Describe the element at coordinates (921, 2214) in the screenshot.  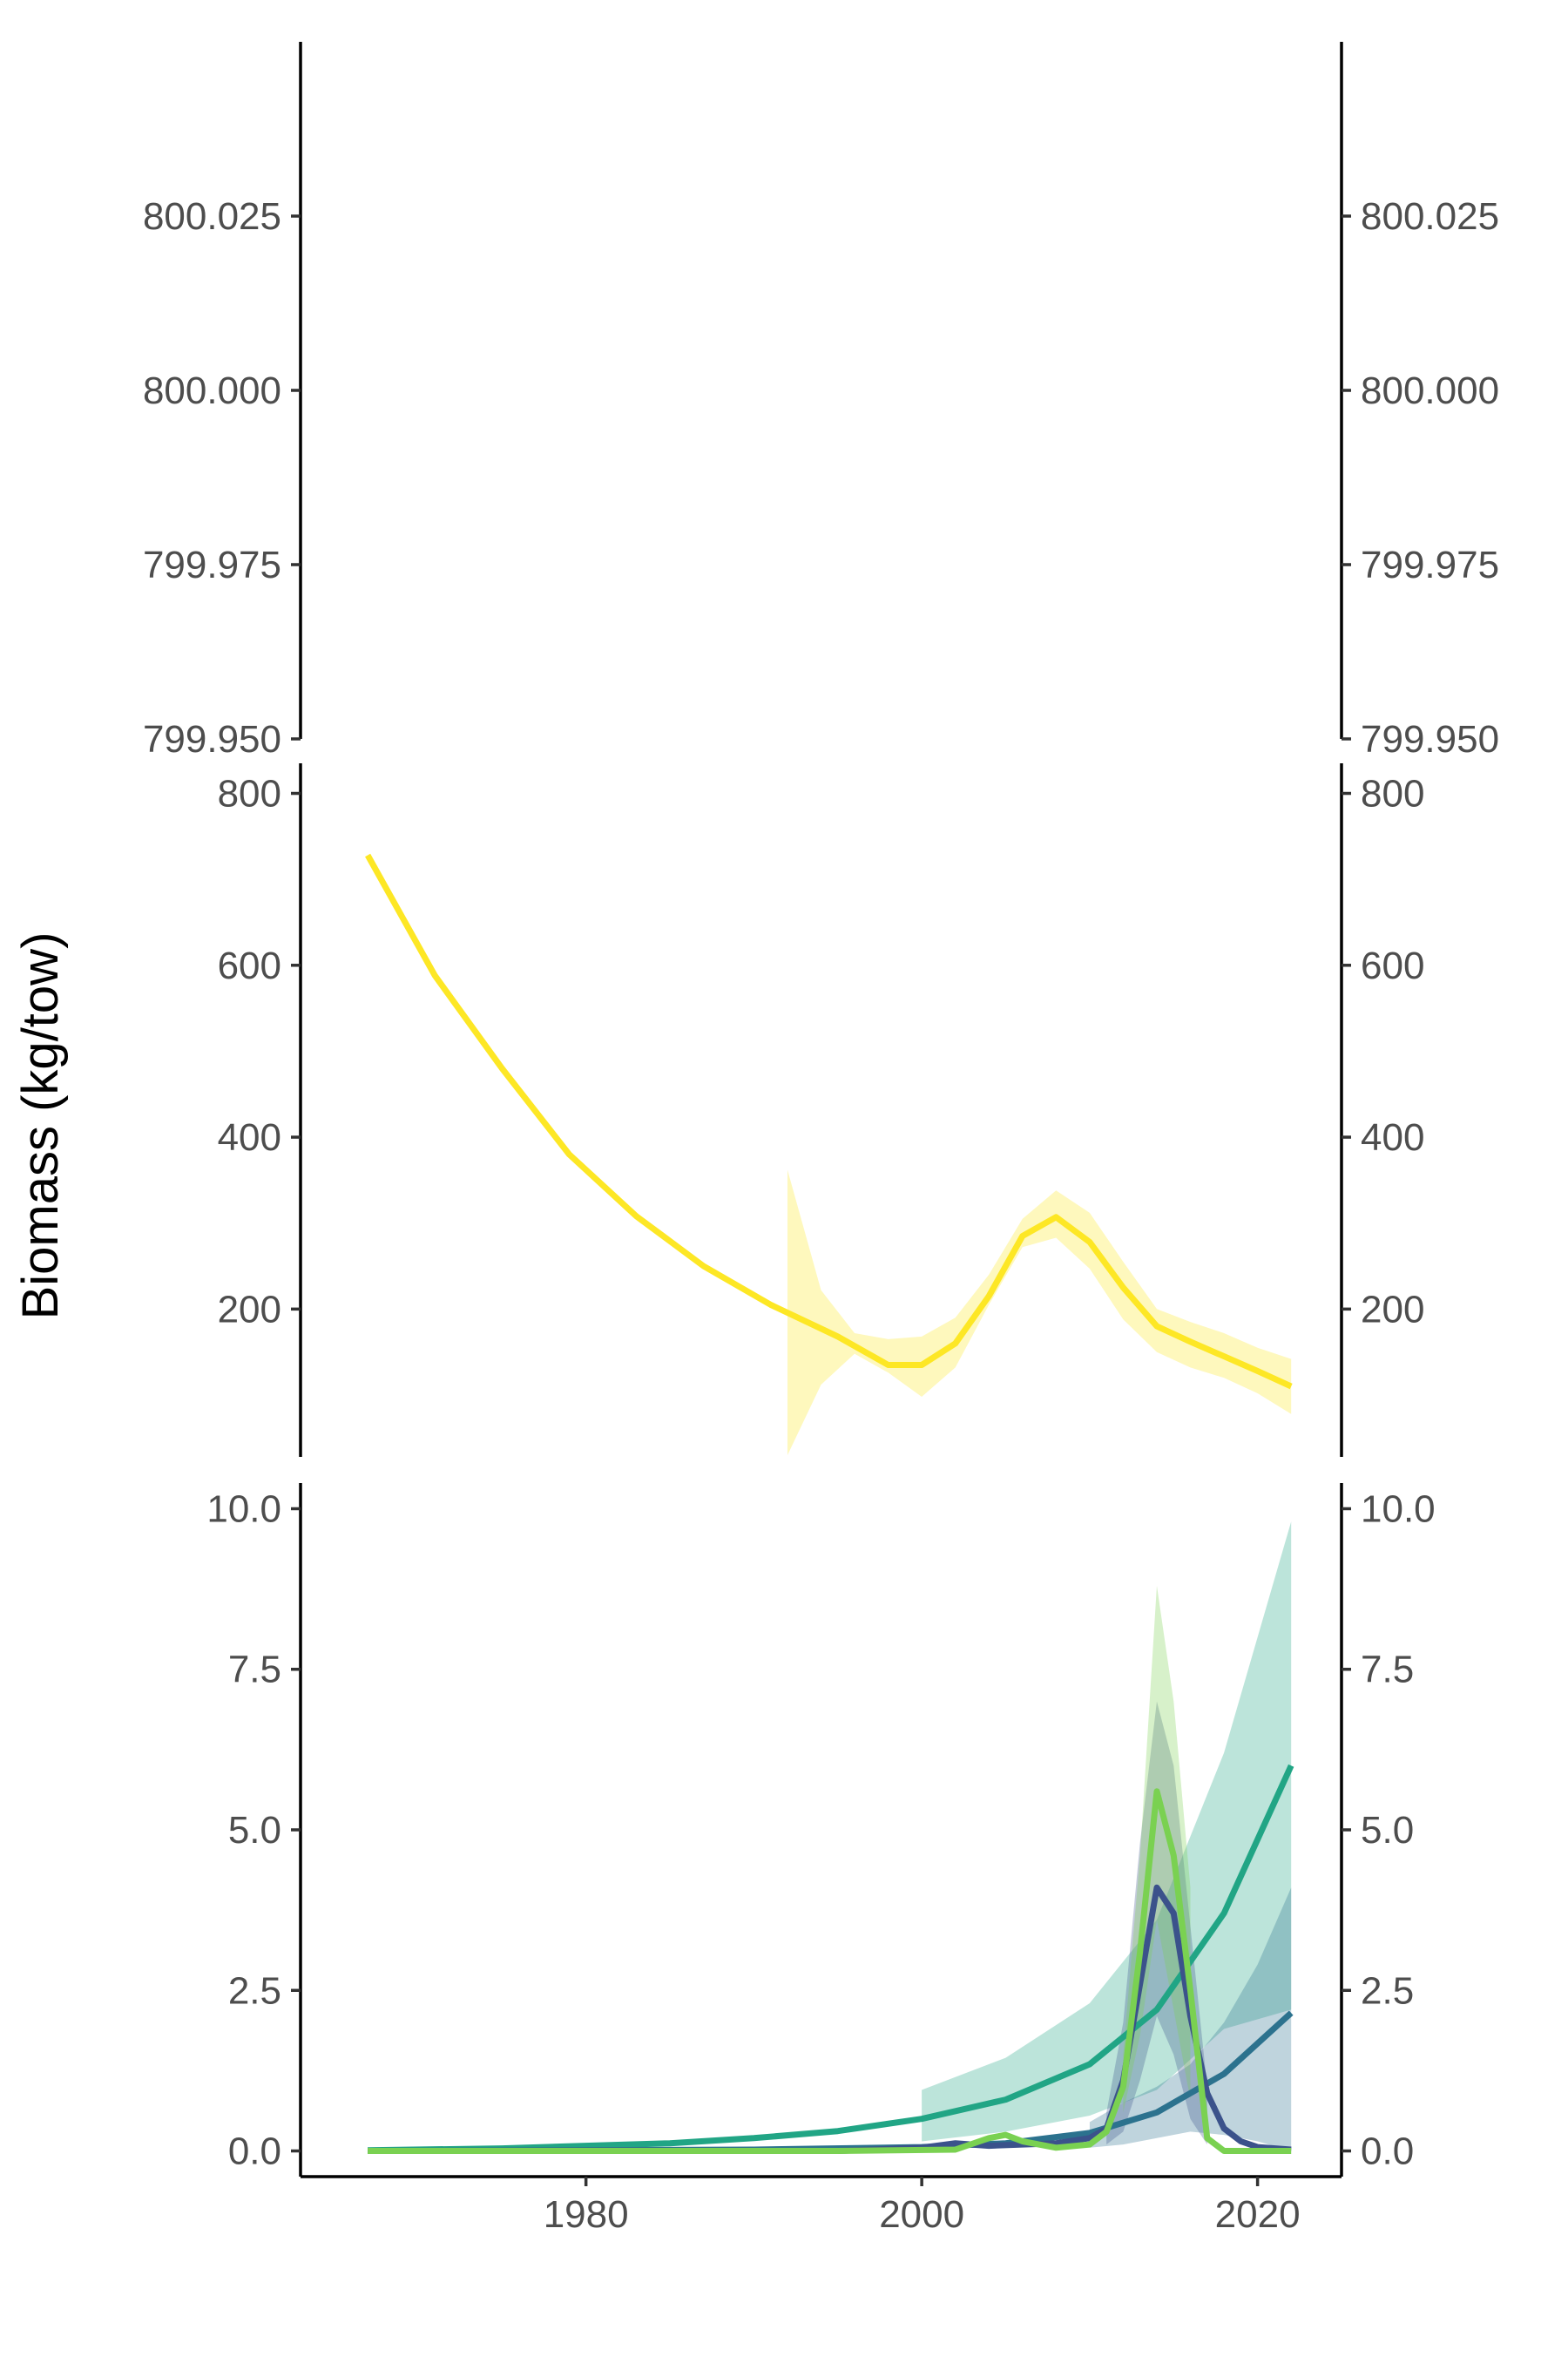
I see `x-tick-label: 2000` at that location.